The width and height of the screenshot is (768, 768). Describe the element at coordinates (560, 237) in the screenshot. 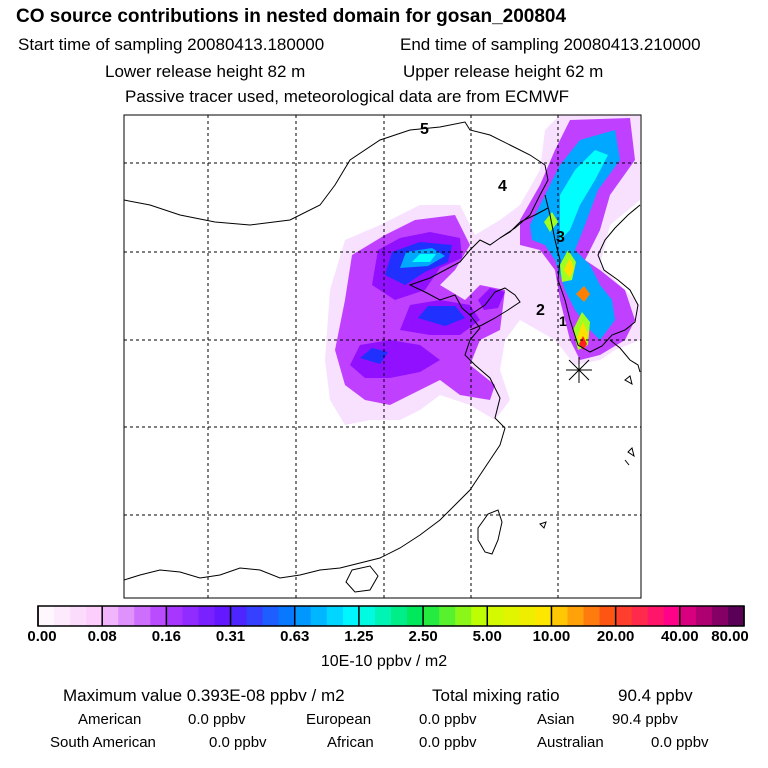

I see `map-label-3: 3` at that location.